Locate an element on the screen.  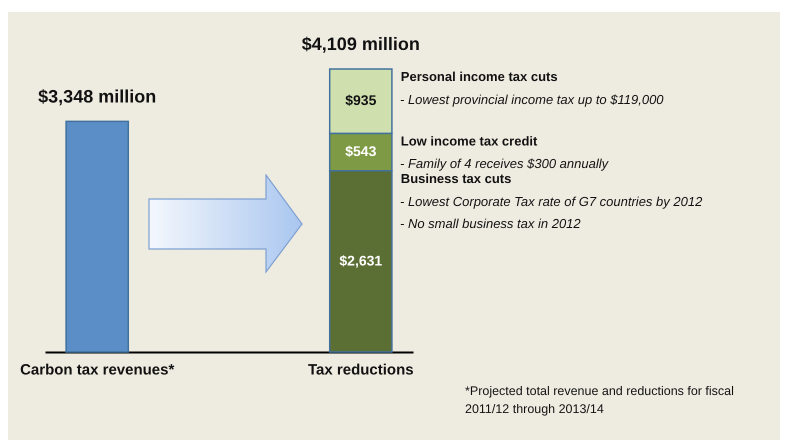
annotation: - Family of 4 receives $300 annually is located at coordinates (504, 163).